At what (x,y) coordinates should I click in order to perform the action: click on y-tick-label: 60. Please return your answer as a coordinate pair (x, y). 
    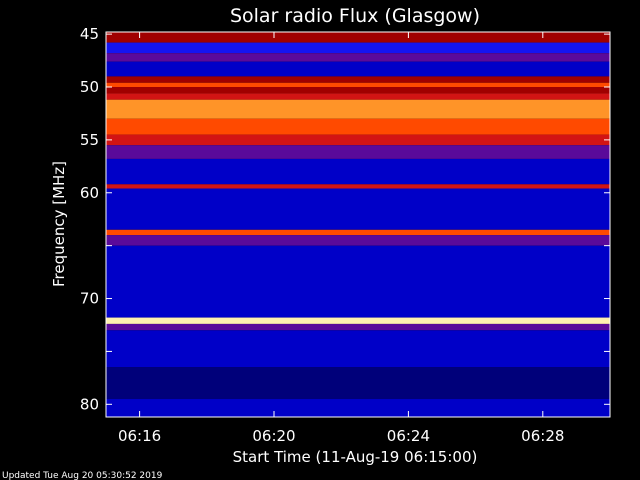
    Looking at the image, I should click on (89, 193).